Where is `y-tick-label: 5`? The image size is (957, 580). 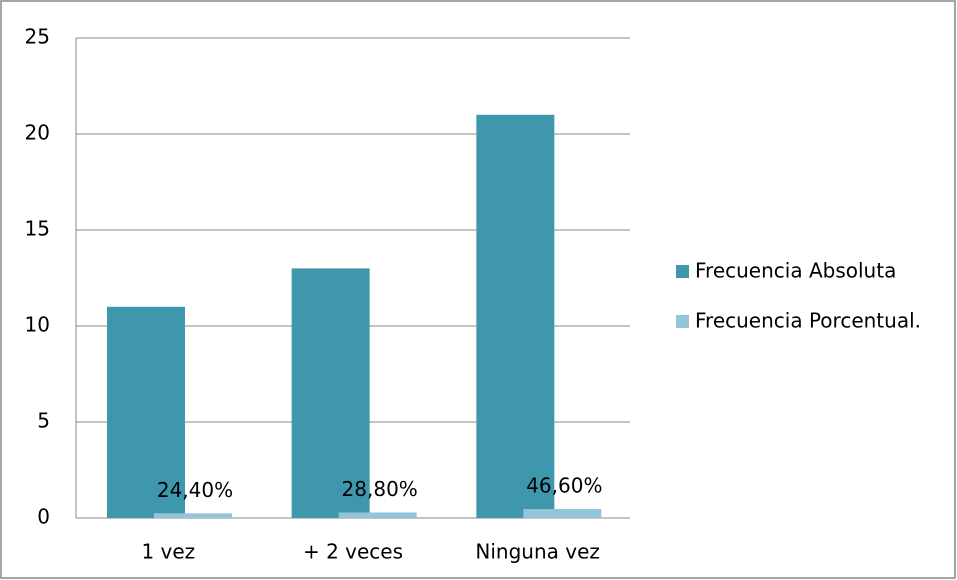
y-tick-label: 5 is located at coordinates (43, 421).